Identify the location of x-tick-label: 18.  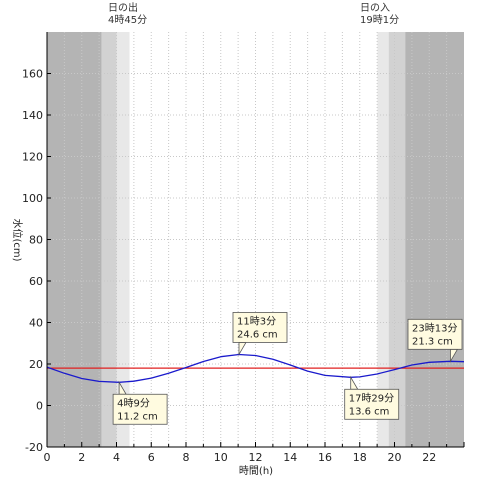
(360, 457).